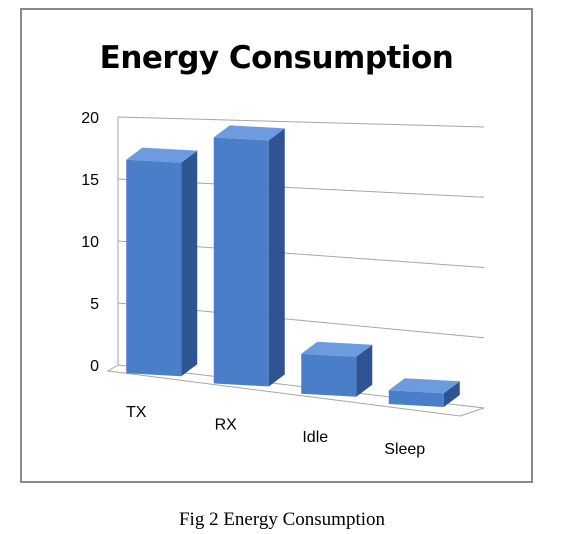 The width and height of the screenshot is (564, 534). What do you see at coordinates (94, 304) in the screenshot?
I see `y-tick-label: 5` at bounding box center [94, 304].